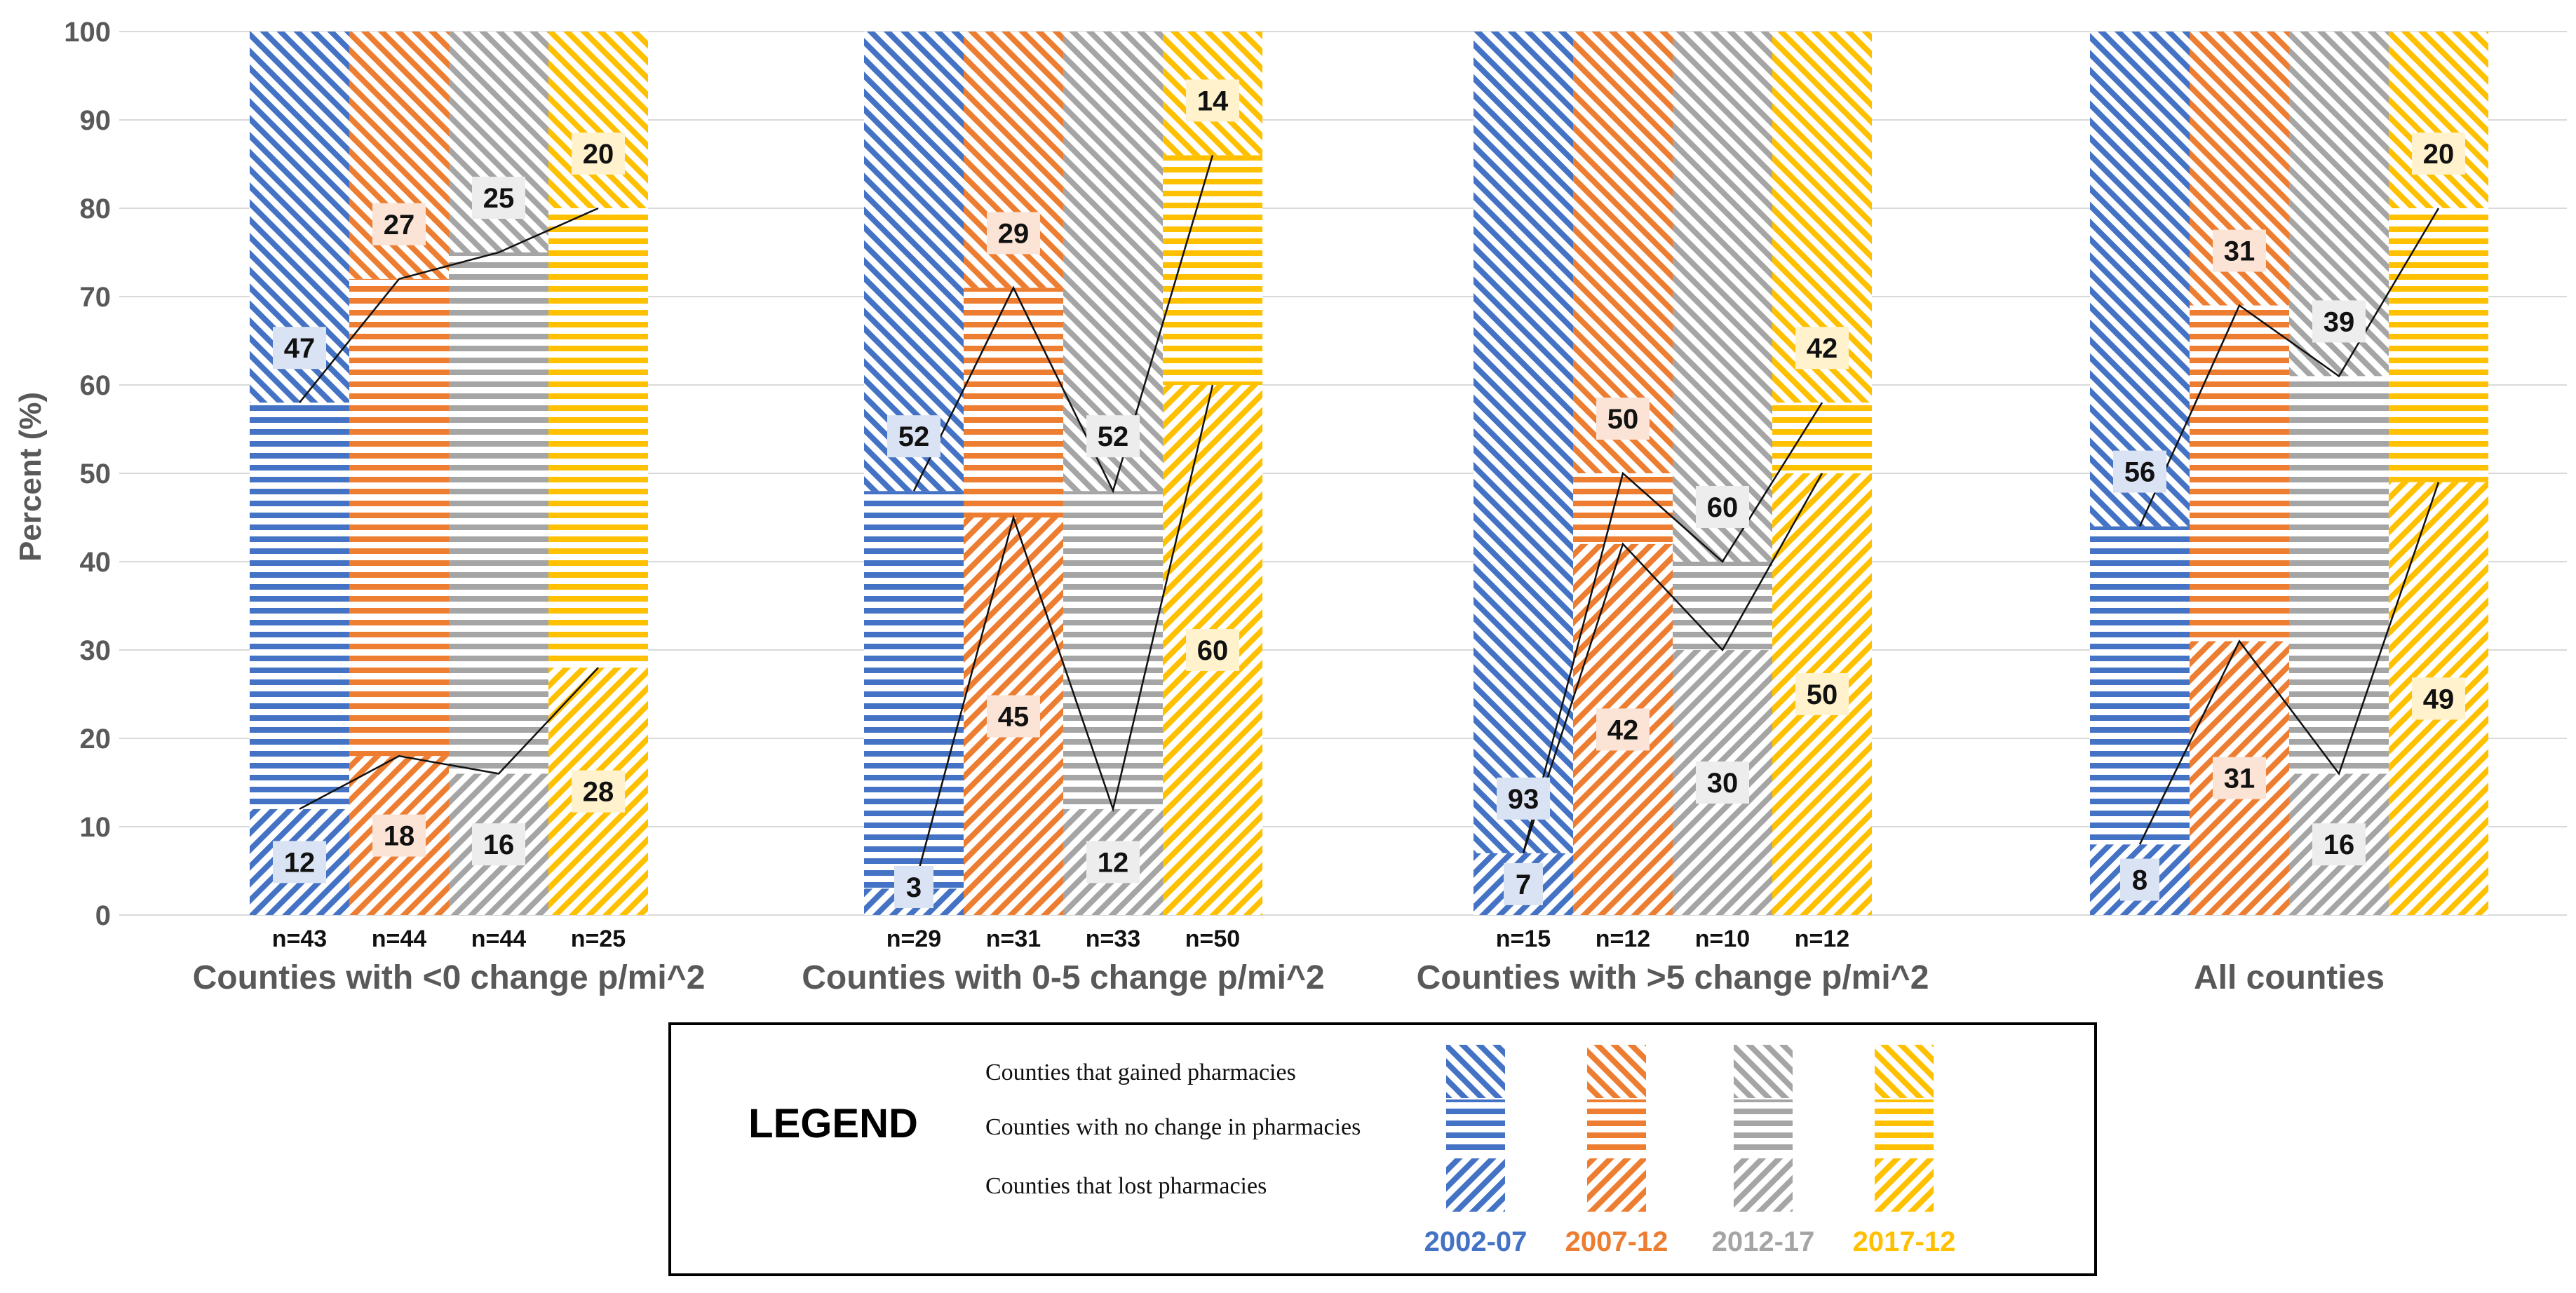 The image size is (2576, 1293). What do you see at coordinates (2239, 251) in the screenshot?
I see `data-label-gained: 31` at bounding box center [2239, 251].